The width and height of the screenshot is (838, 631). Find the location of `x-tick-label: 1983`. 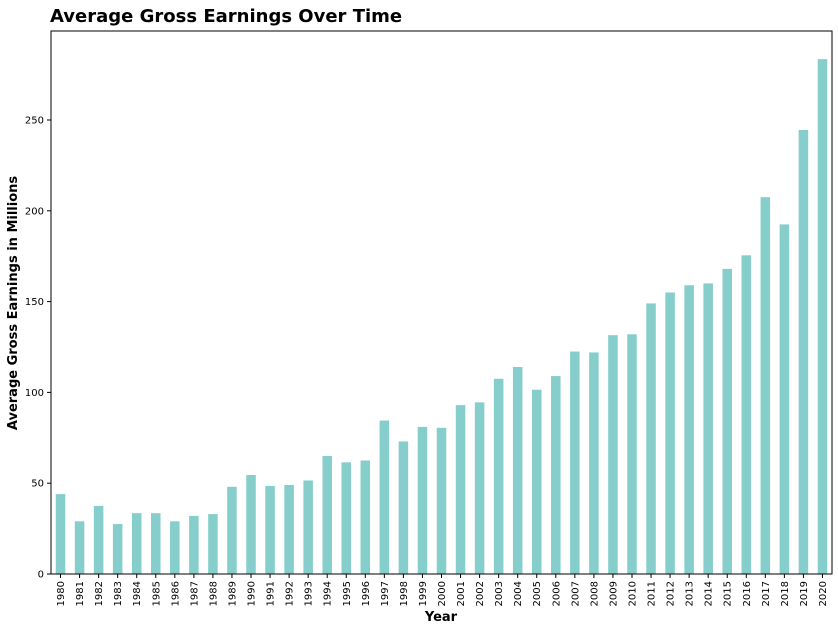

x-tick-label: 1983 is located at coordinates (118, 593).